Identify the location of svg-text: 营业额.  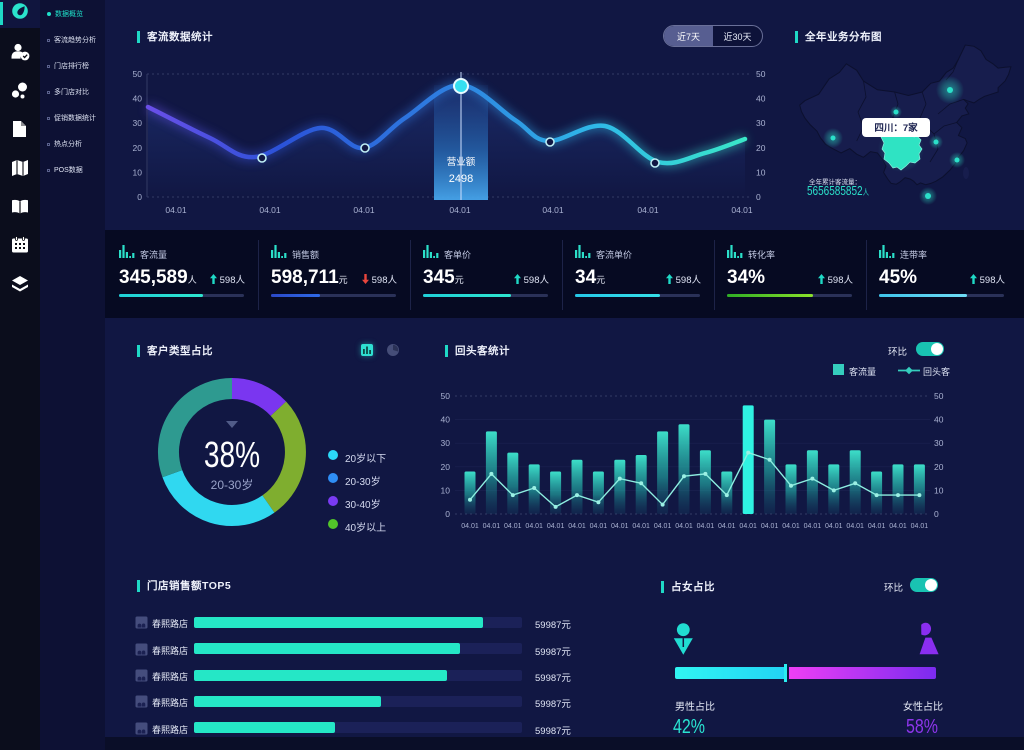
(461, 162).